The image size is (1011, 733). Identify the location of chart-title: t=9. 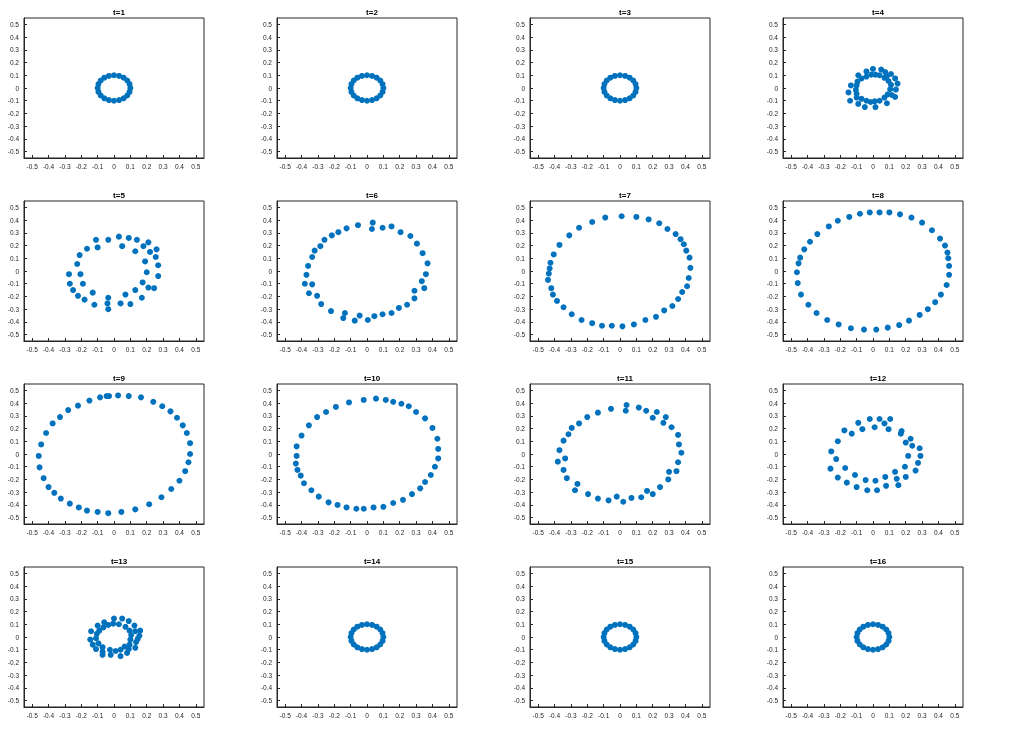
(119, 378).